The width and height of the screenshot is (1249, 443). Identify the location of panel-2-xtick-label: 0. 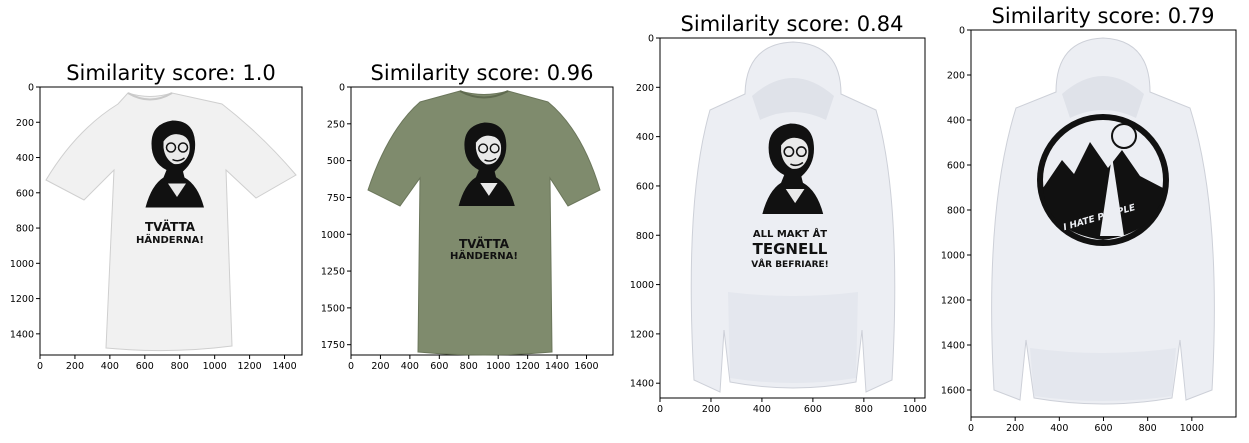
(351, 366).